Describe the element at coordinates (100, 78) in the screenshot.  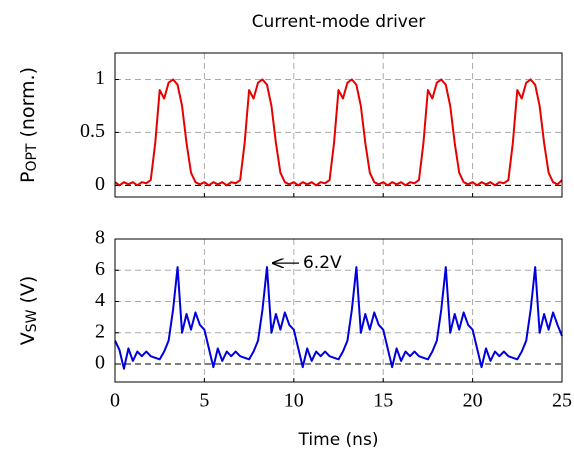
I see `y-tick-label: 1` at that location.